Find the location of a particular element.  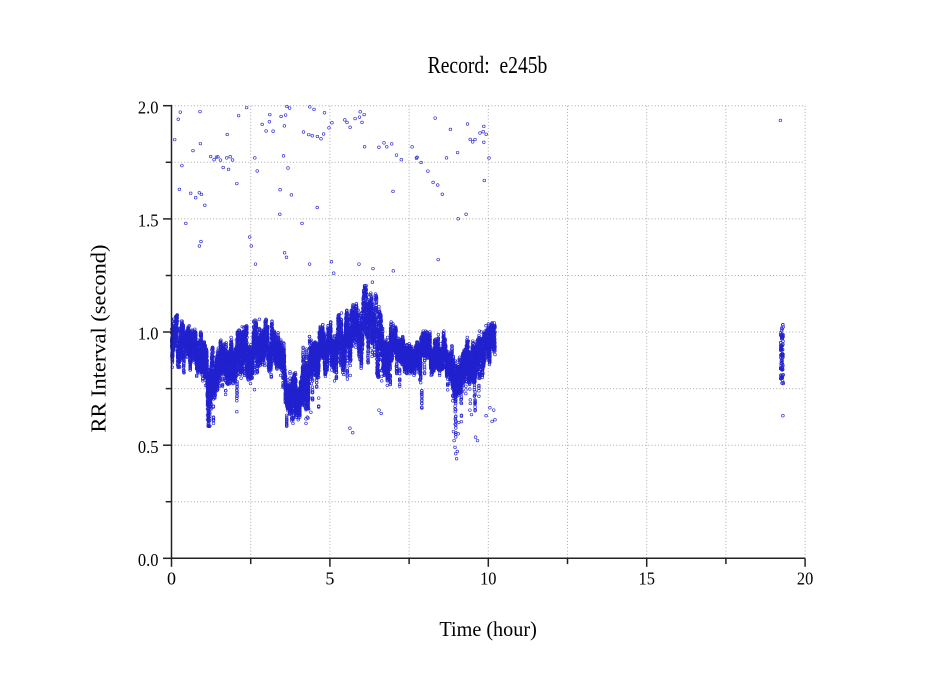

svg-text: RR Interval (second) is located at coordinates (99, 339).